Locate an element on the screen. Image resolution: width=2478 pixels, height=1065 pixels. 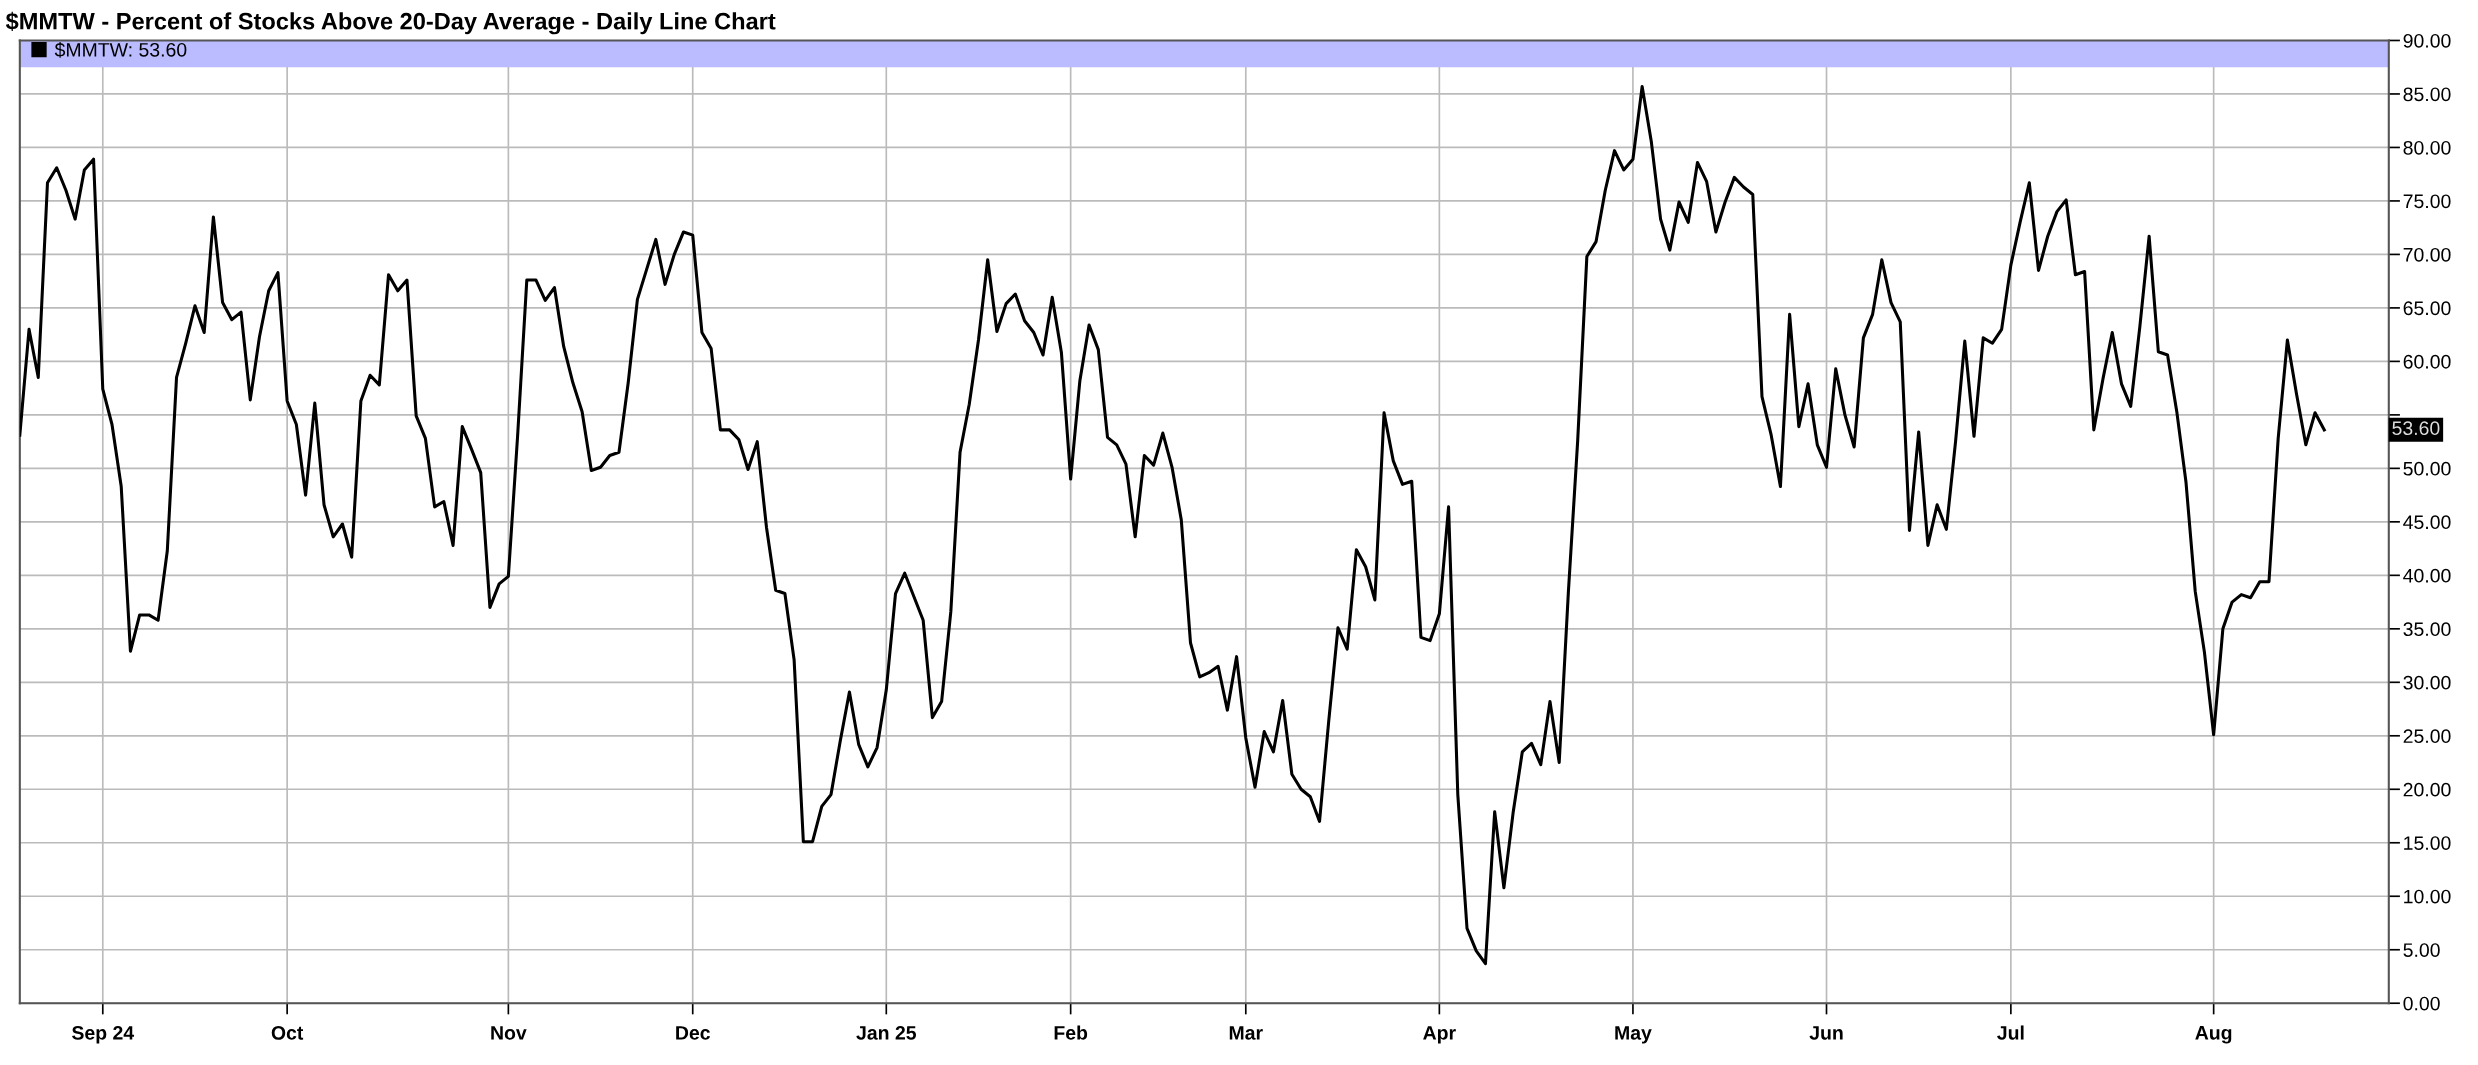
y-tick-label: 25.00 is located at coordinates (2427, 736).